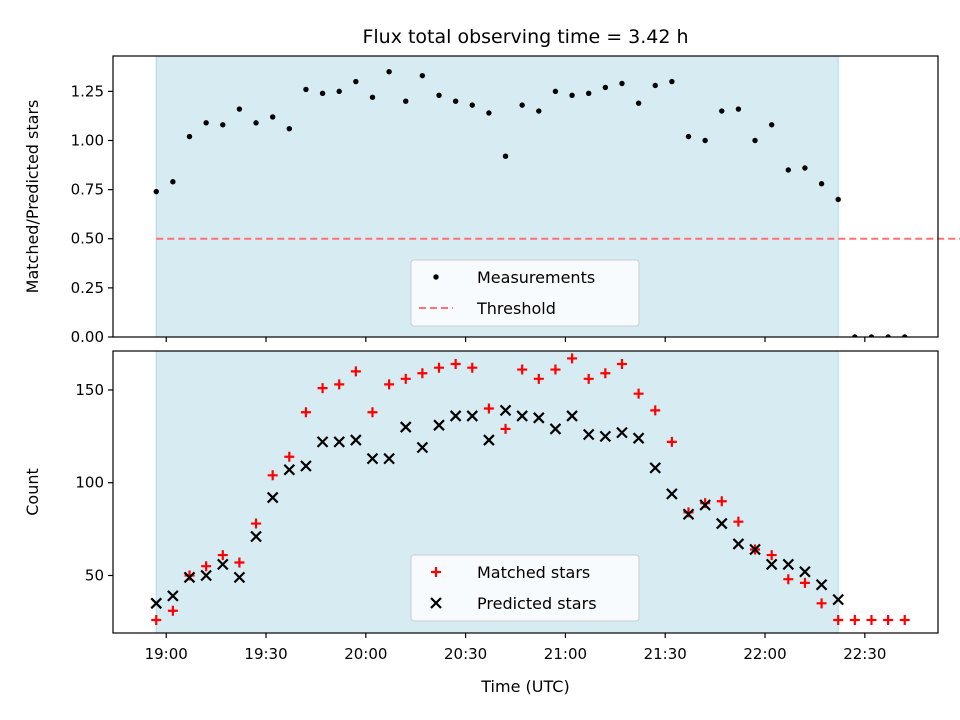  Describe the element at coordinates (533, 572) in the screenshot. I see `legend-label: Matched stars` at that location.